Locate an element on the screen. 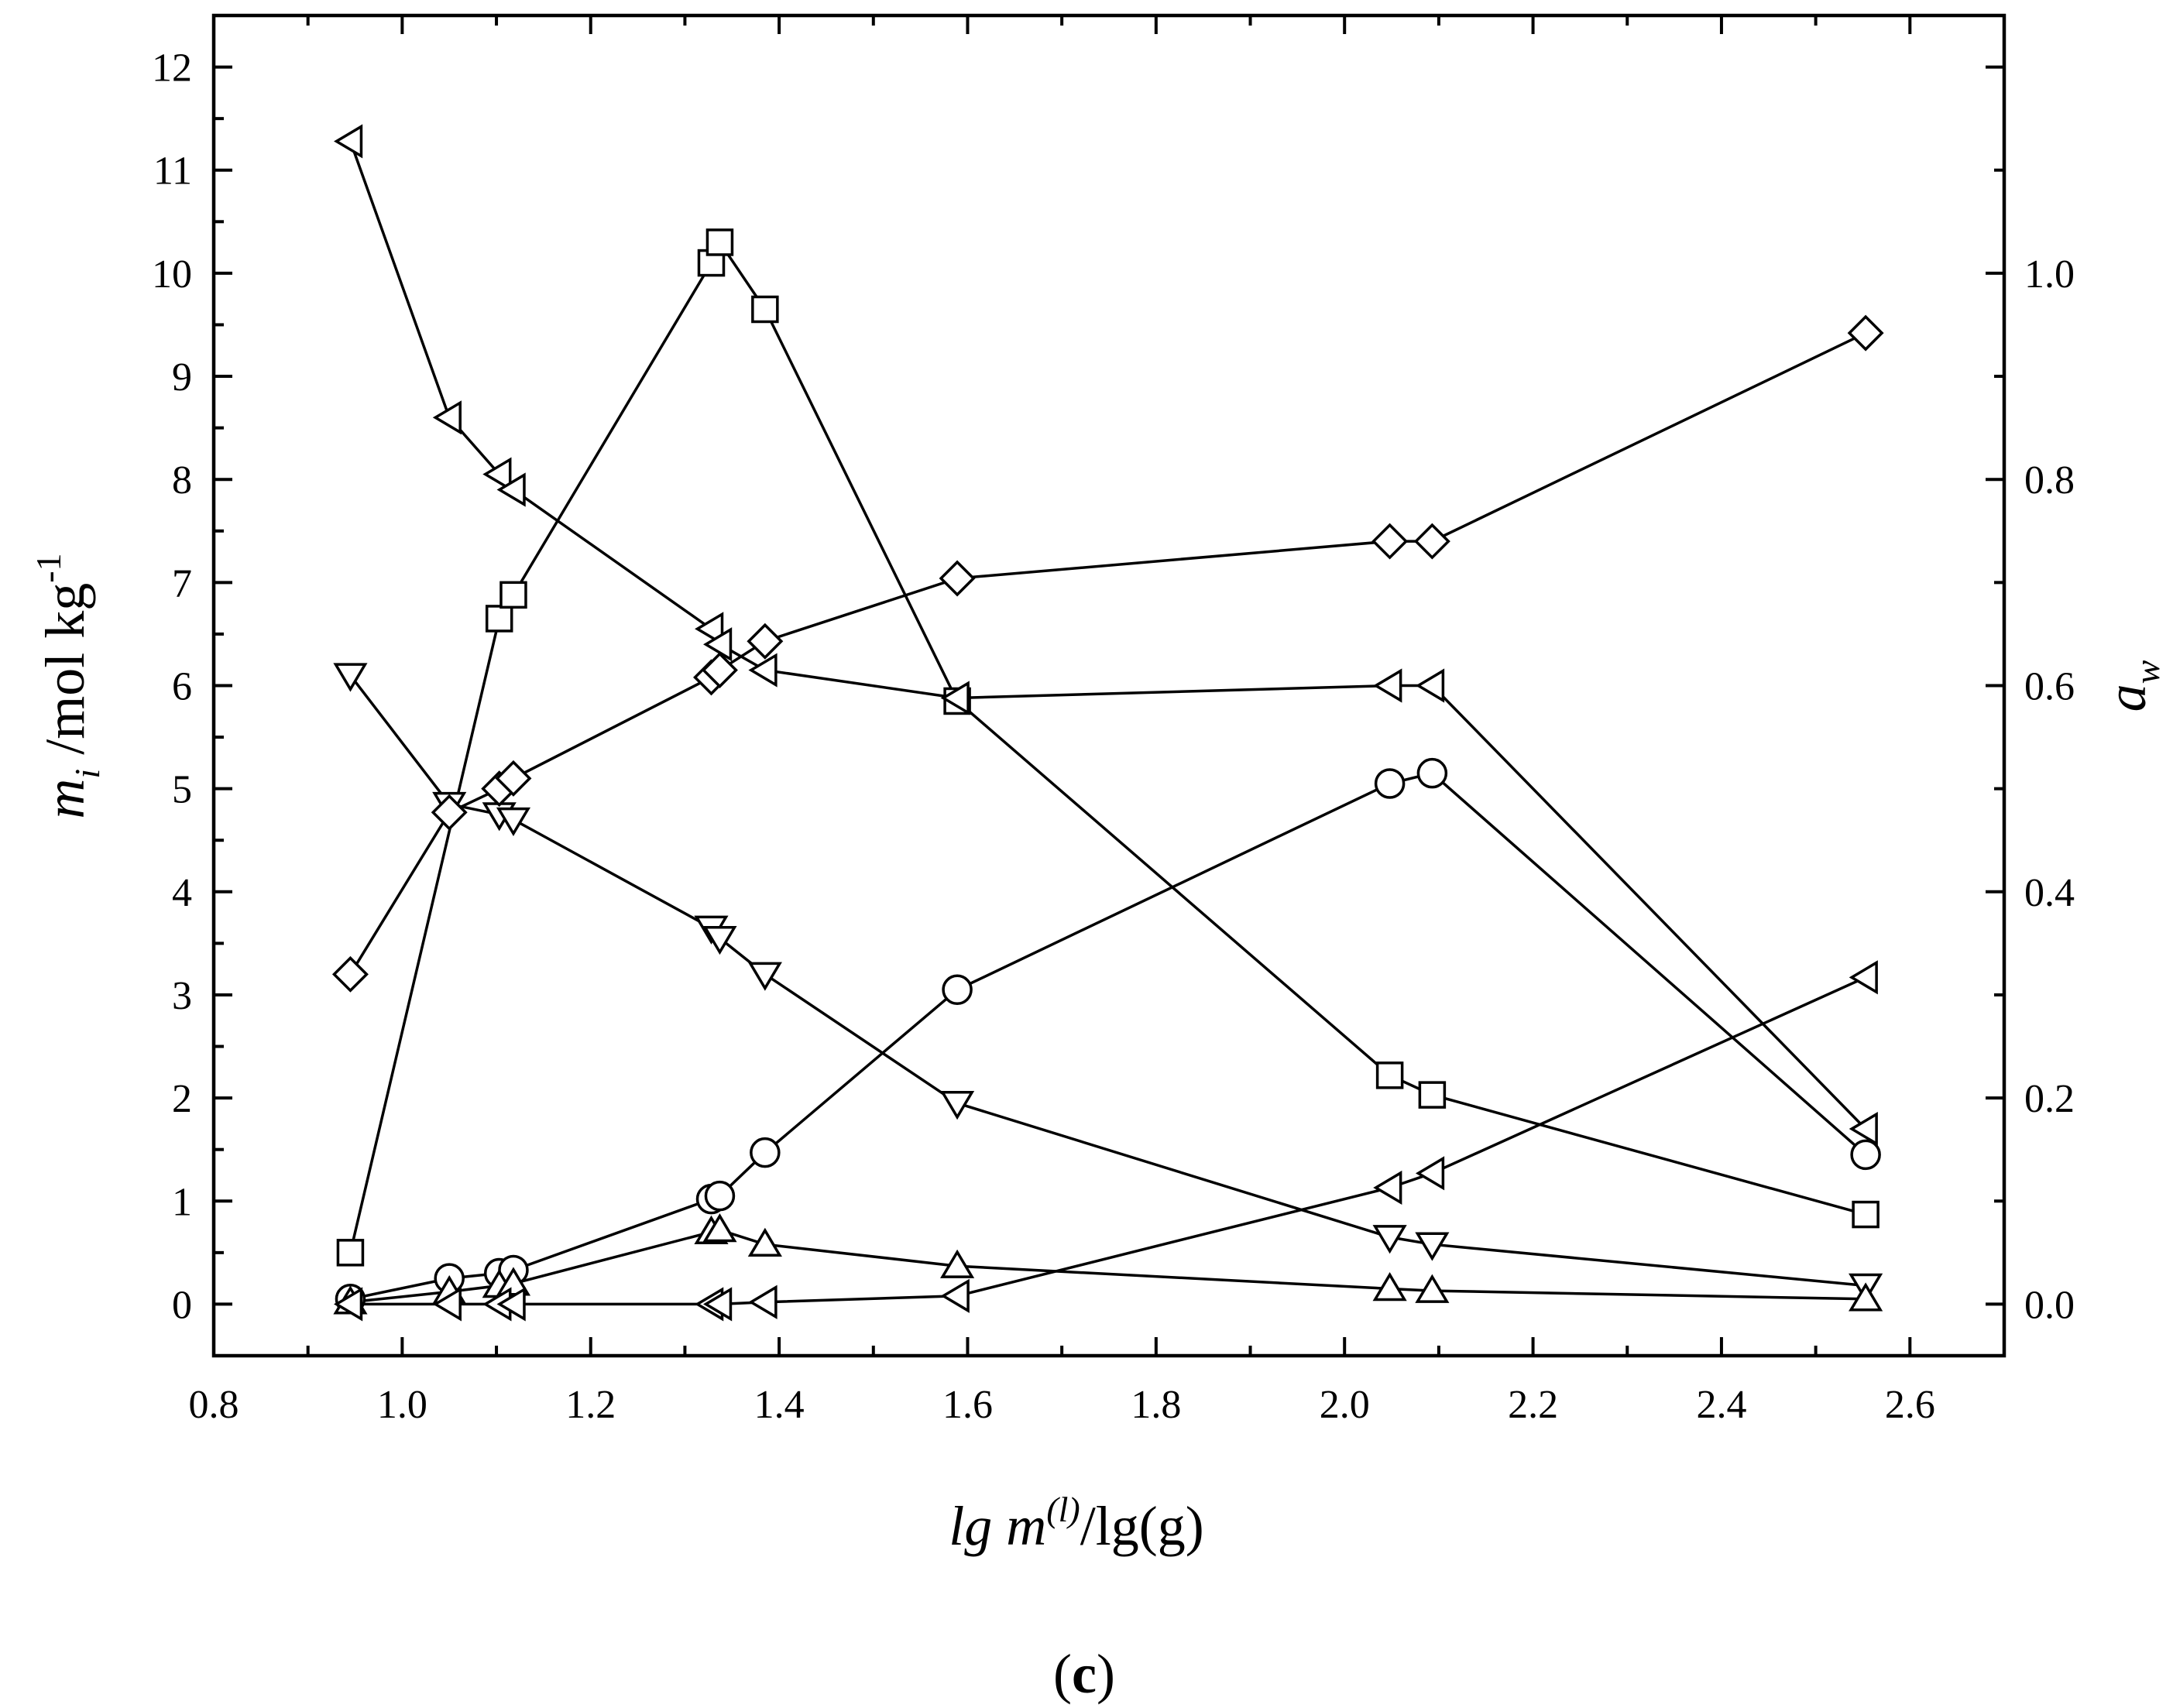  x-tick-label: 2.2 is located at coordinates (1533, 1405).